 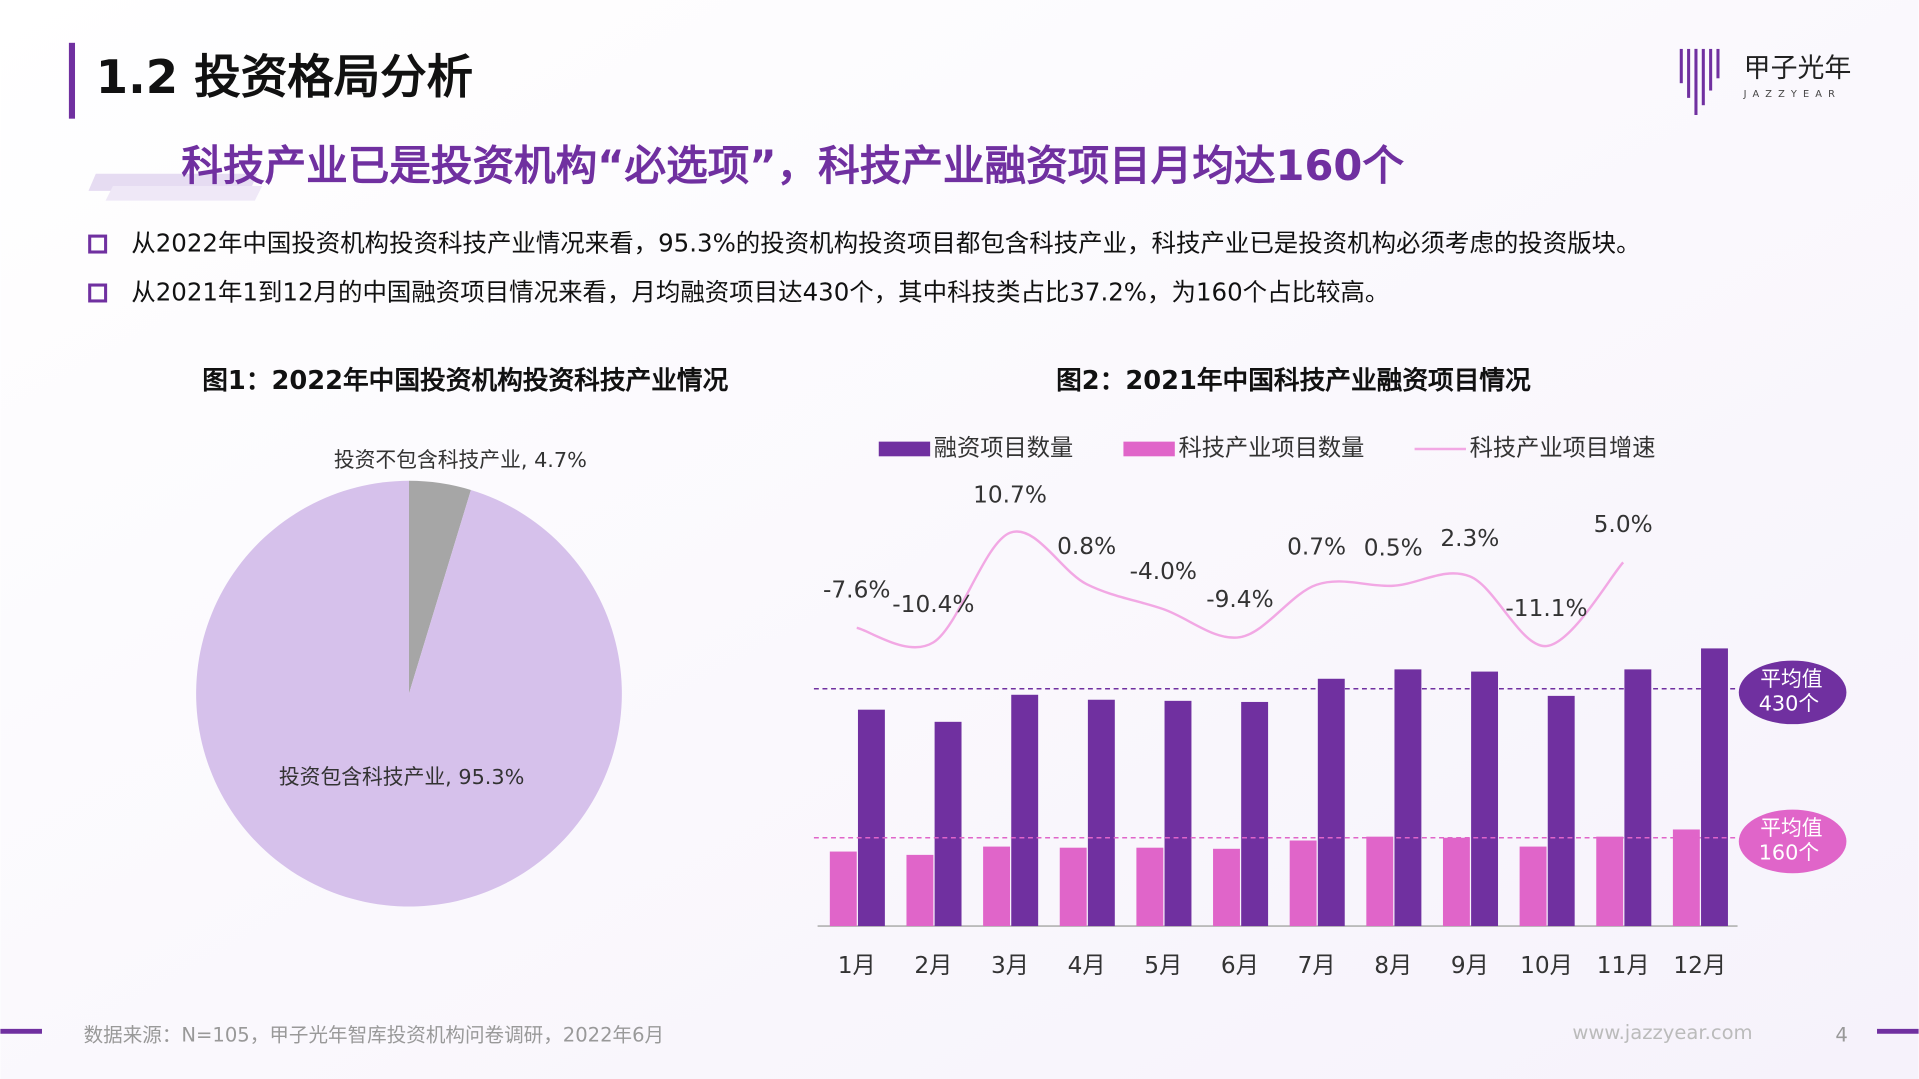 What do you see at coordinates (1239, 599) in the screenshot?
I see `data-label: -9.4%` at bounding box center [1239, 599].